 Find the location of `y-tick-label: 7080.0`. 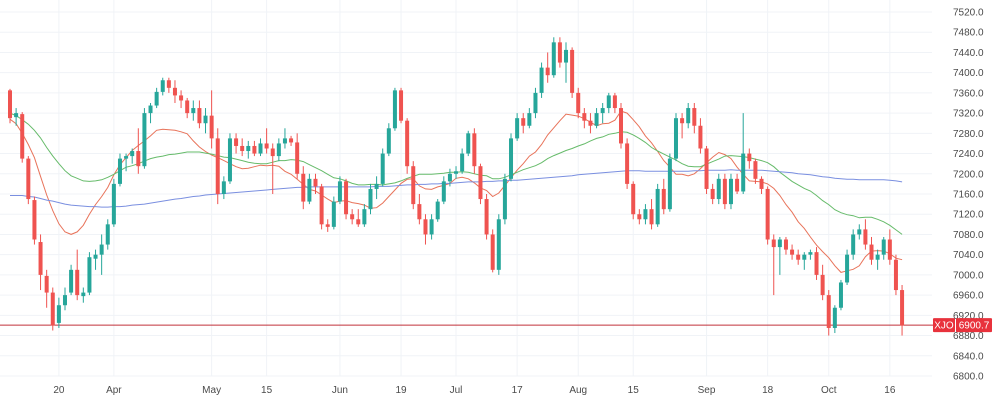

y-tick-label: 7080.0 is located at coordinates (968, 235).